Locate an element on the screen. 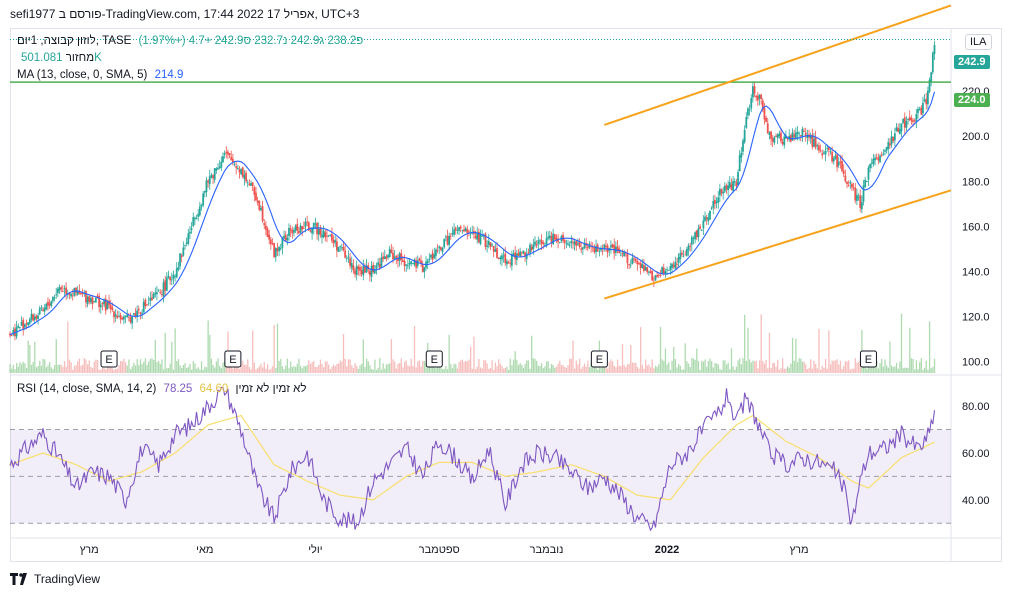  time-axis-label: מרץ is located at coordinates (89, 550).